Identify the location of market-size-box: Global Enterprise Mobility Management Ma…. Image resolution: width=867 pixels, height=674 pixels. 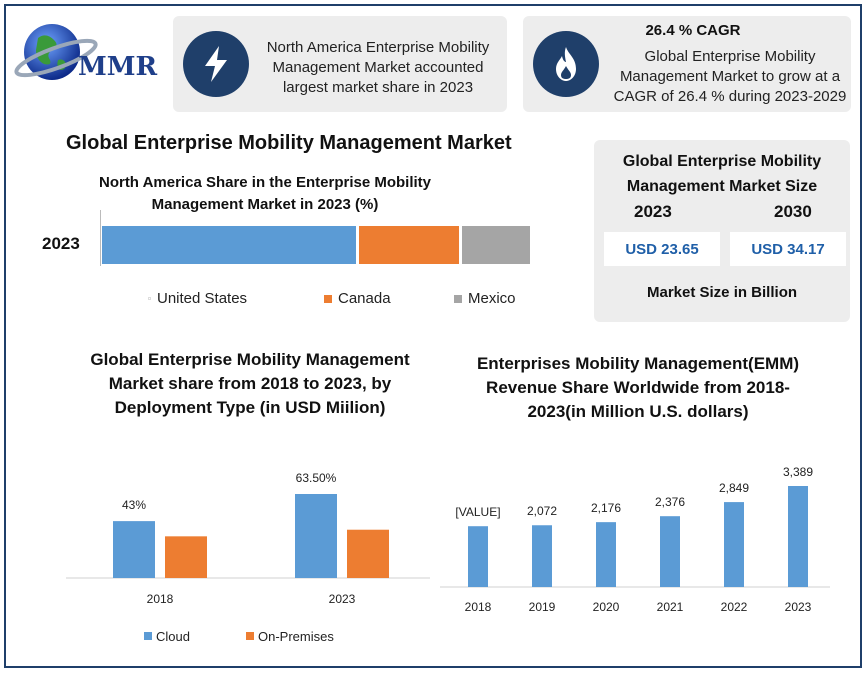
(722, 231).